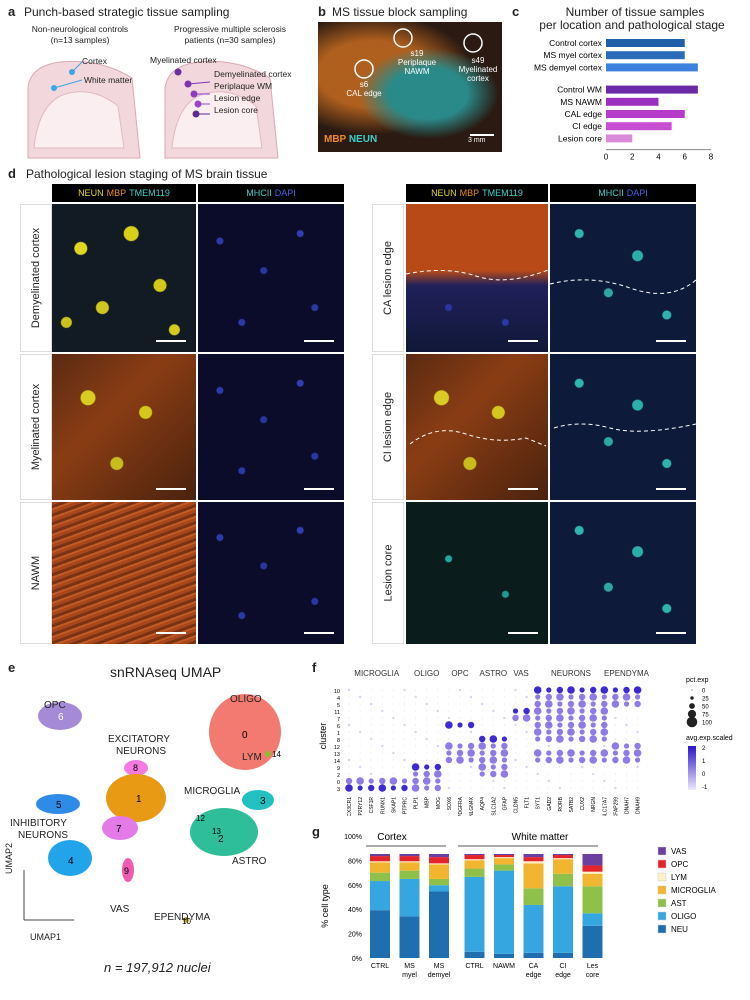 The width and height of the screenshot is (750, 1000). I want to click on label-excitatory-2: NEURONS, so click(141, 751).